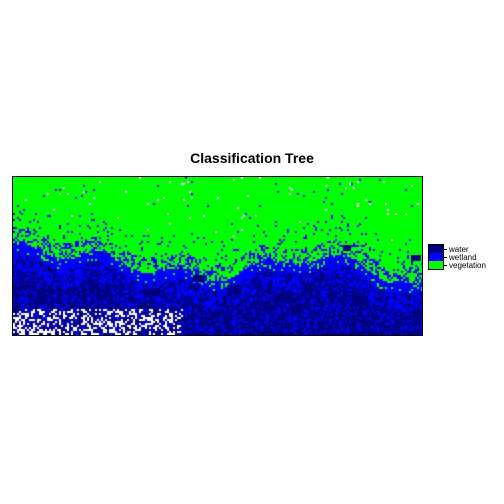 The image size is (504, 504). Describe the element at coordinates (459, 249) in the screenshot. I see `legend-label-water: water` at that location.